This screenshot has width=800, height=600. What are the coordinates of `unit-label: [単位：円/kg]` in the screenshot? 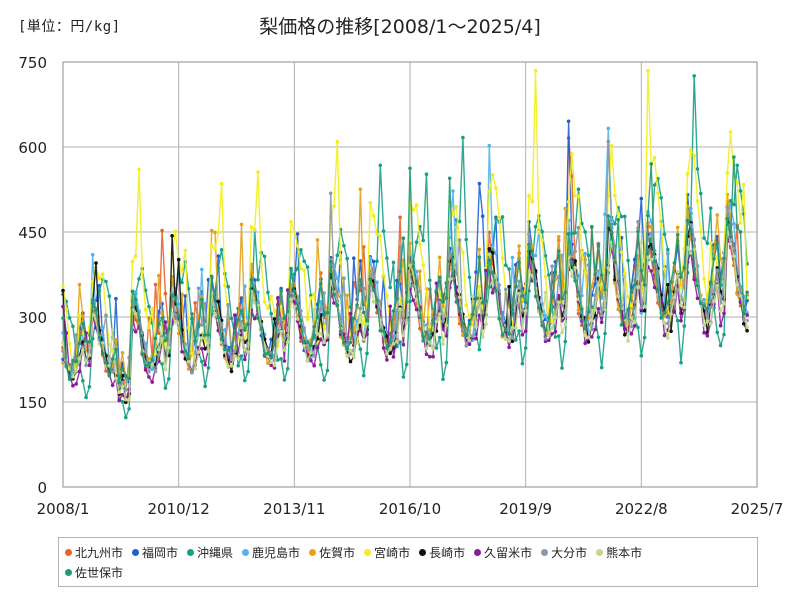 It's located at (69, 27).